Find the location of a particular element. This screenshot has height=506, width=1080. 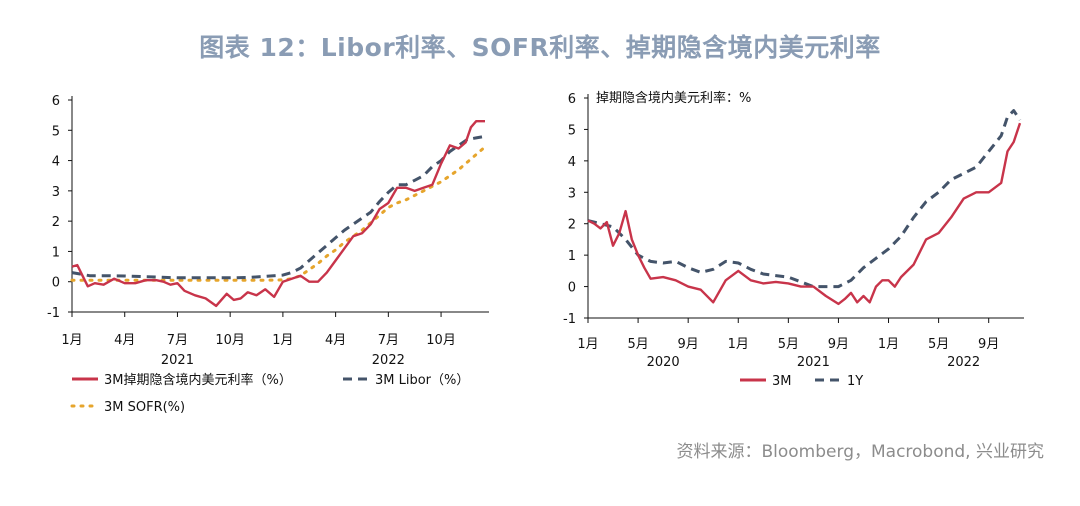

legend-label: 1Y is located at coordinates (855, 381).